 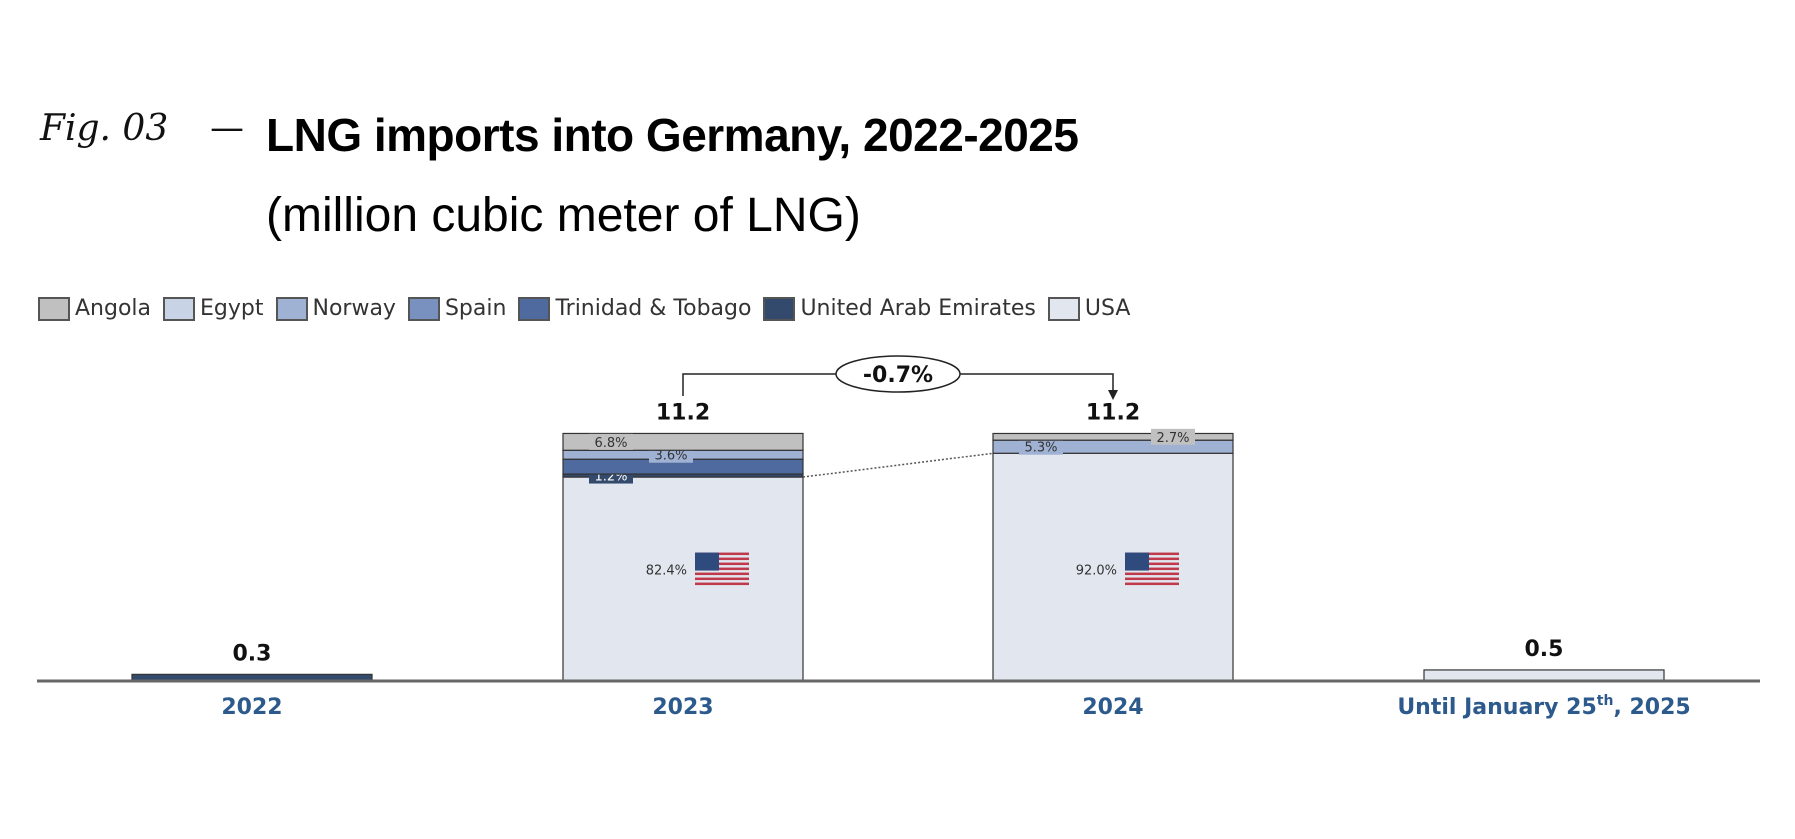 What do you see at coordinates (354, 308) in the screenshot?
I see `legend-label: Norway` at bounding box center [354, 308].